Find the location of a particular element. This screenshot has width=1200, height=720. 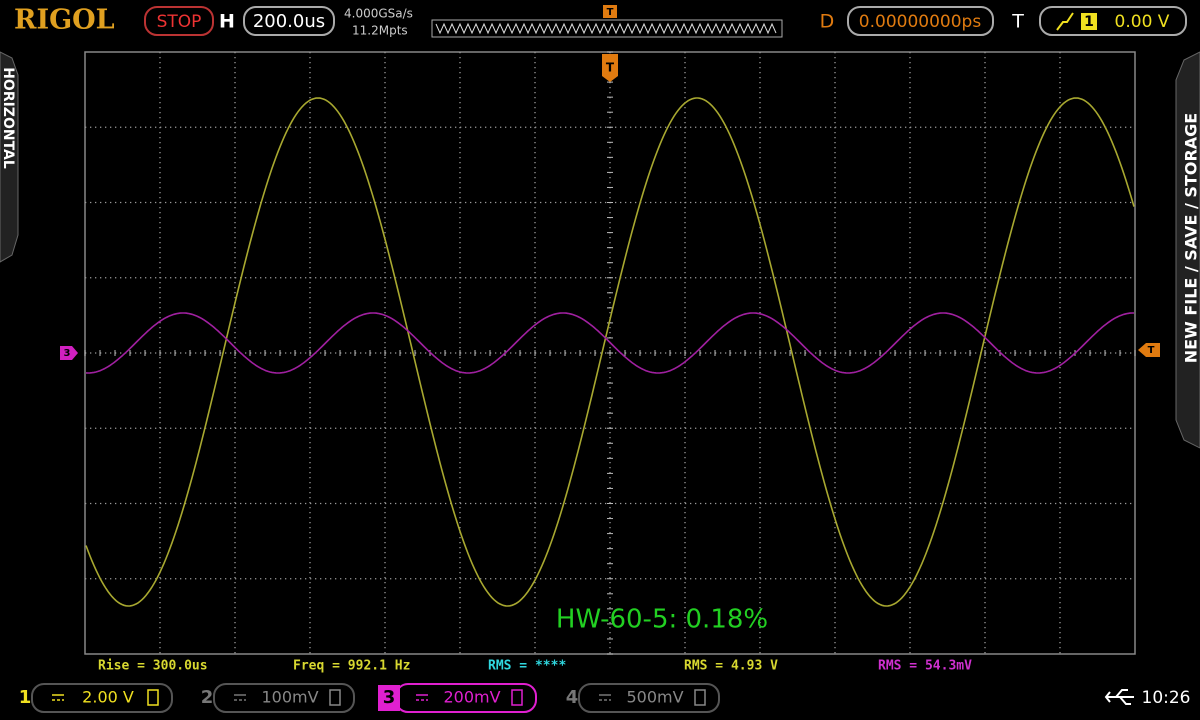

channel-bar: 1 2.00 V 2 100mV 3 200mV 4 500mV is located at coordinates (369, 698).